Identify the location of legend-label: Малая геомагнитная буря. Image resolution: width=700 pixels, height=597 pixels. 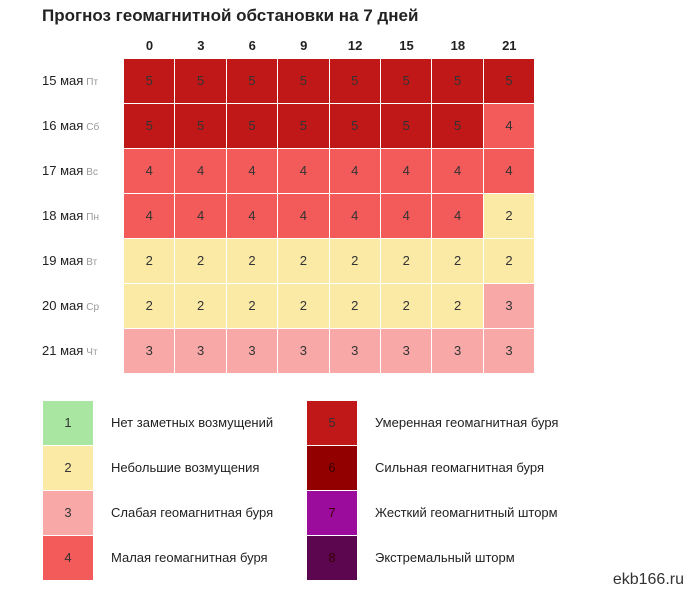
(189, 557).